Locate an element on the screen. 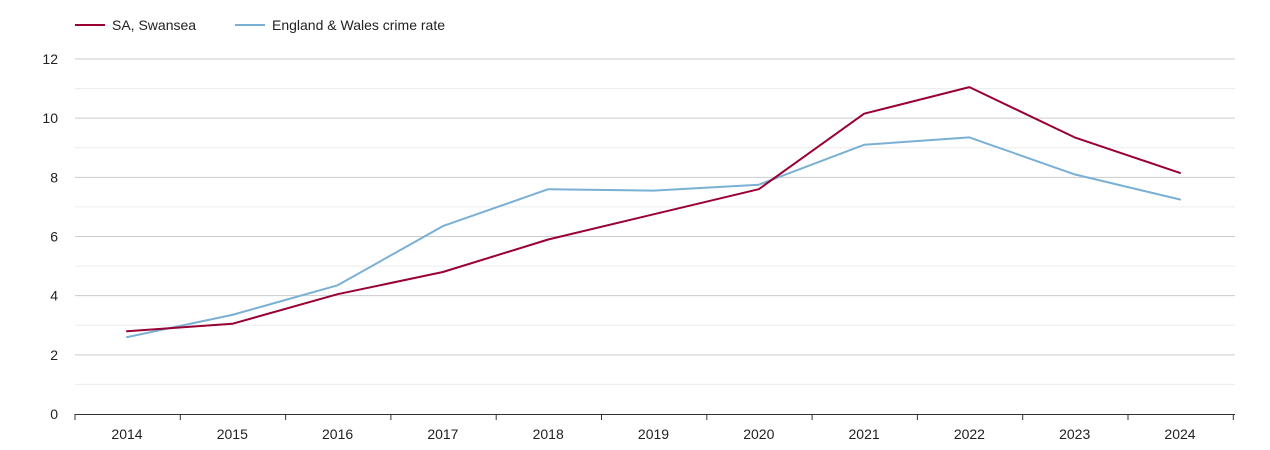 Image resolution: width=1270 pixels, height=450 pixels. y-axis: 0 2 4 6 8 10 12 is located at coordinates (50, 236).